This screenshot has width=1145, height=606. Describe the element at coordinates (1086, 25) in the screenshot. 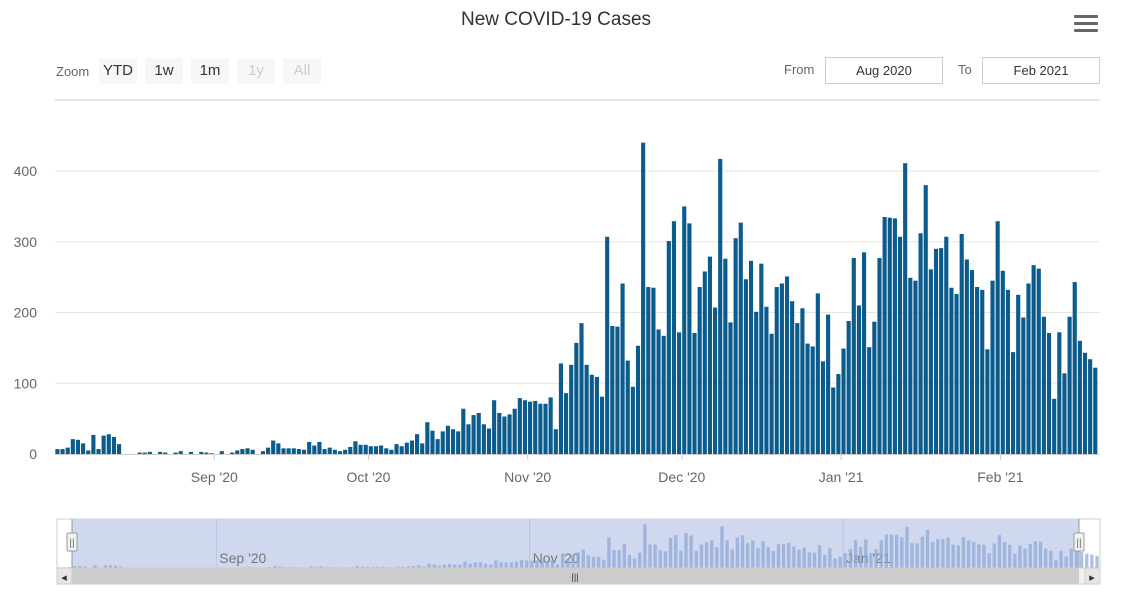

I see `menu-icon` at that location.